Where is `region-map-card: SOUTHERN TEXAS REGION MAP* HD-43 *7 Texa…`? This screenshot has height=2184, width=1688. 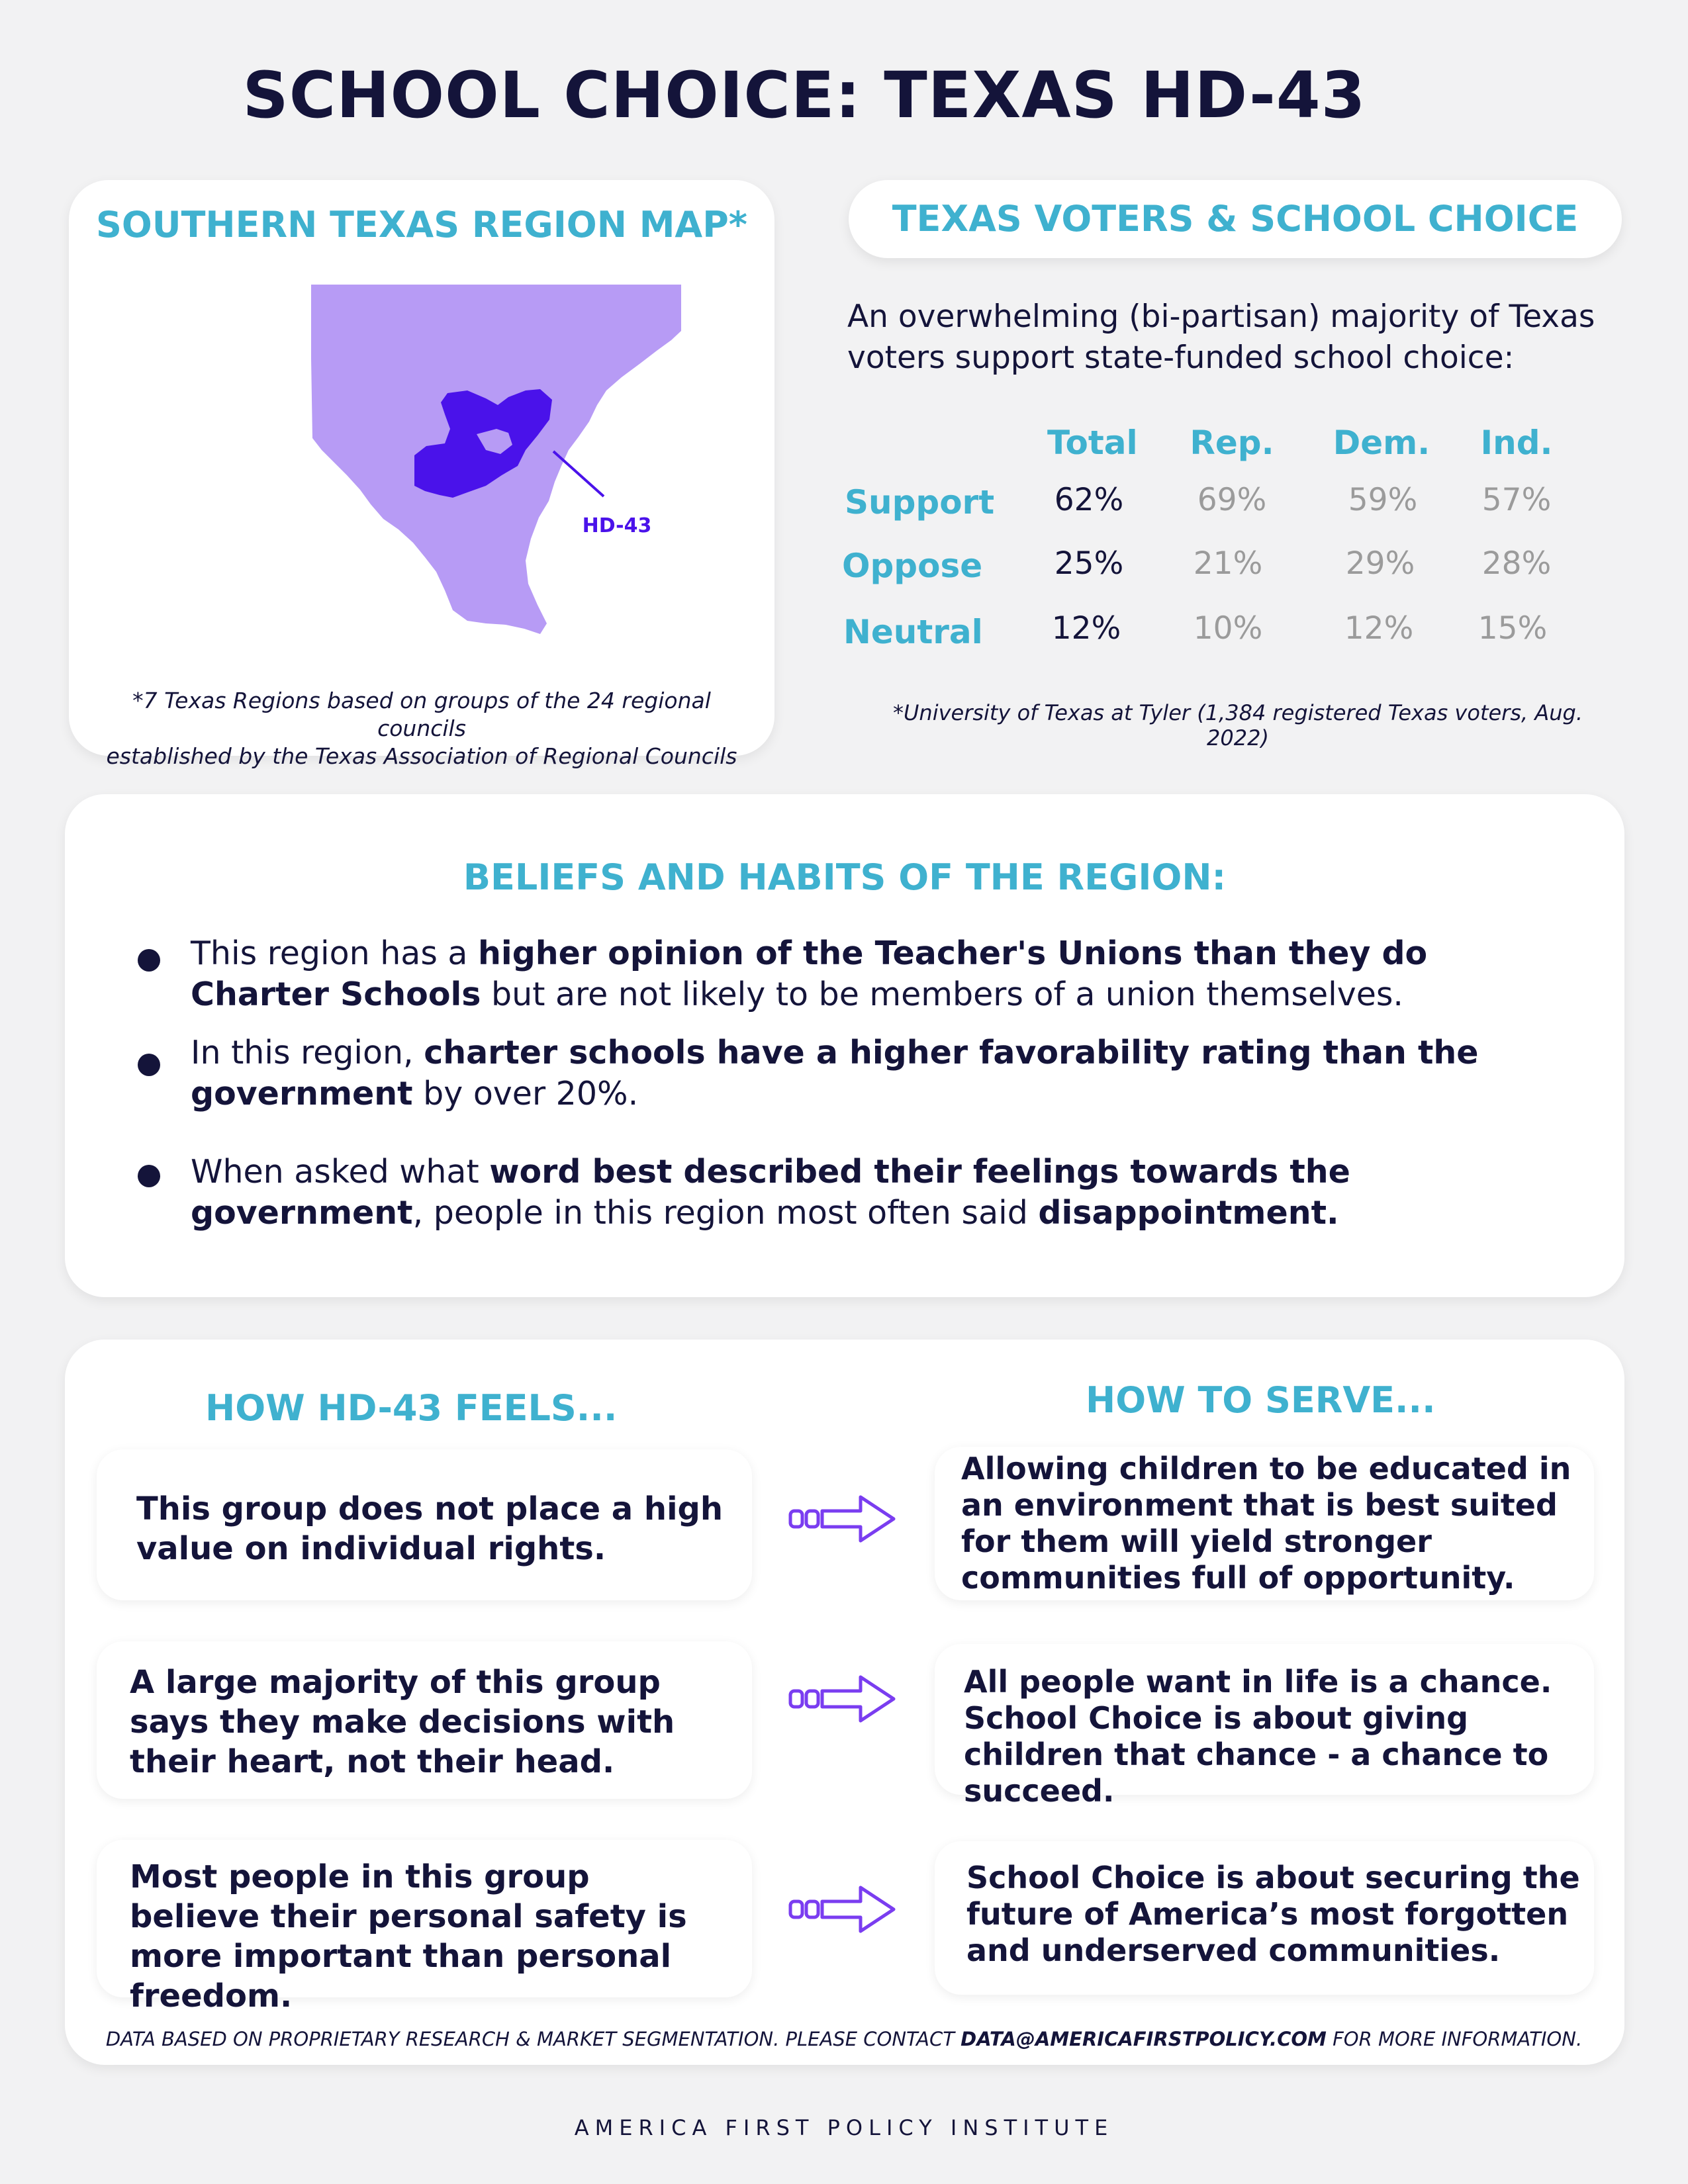
region-map-card: SOUTHERN TEXAS REGION MAP* HD-43 *7 Texa… is located at coordinates (421, 474).